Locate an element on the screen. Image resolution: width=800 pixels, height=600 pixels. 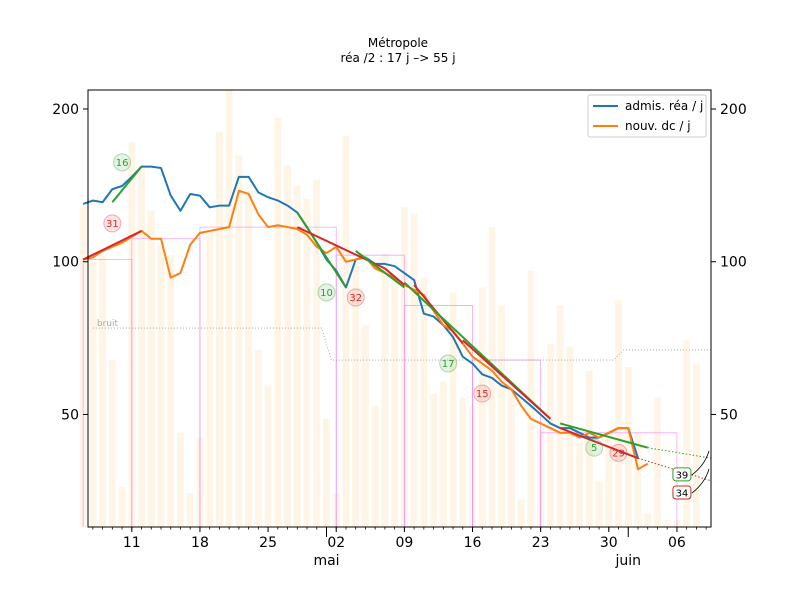
bubble-label: 32 is located at coordinates (355, 298).